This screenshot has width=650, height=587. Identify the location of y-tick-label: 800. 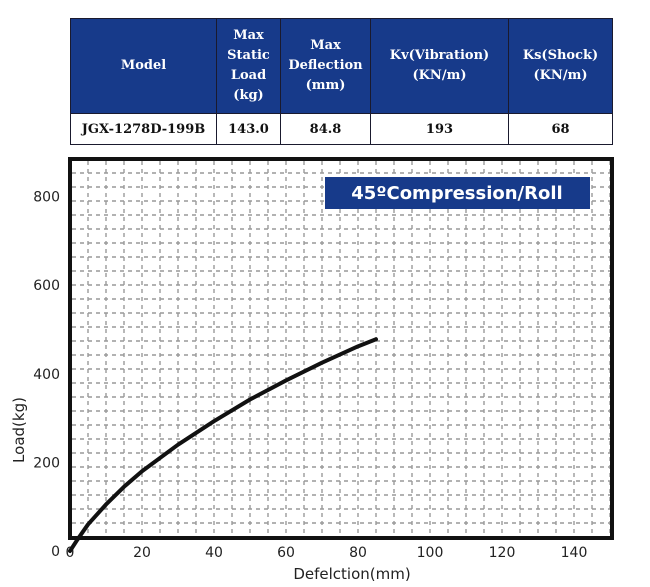
(46, 198).